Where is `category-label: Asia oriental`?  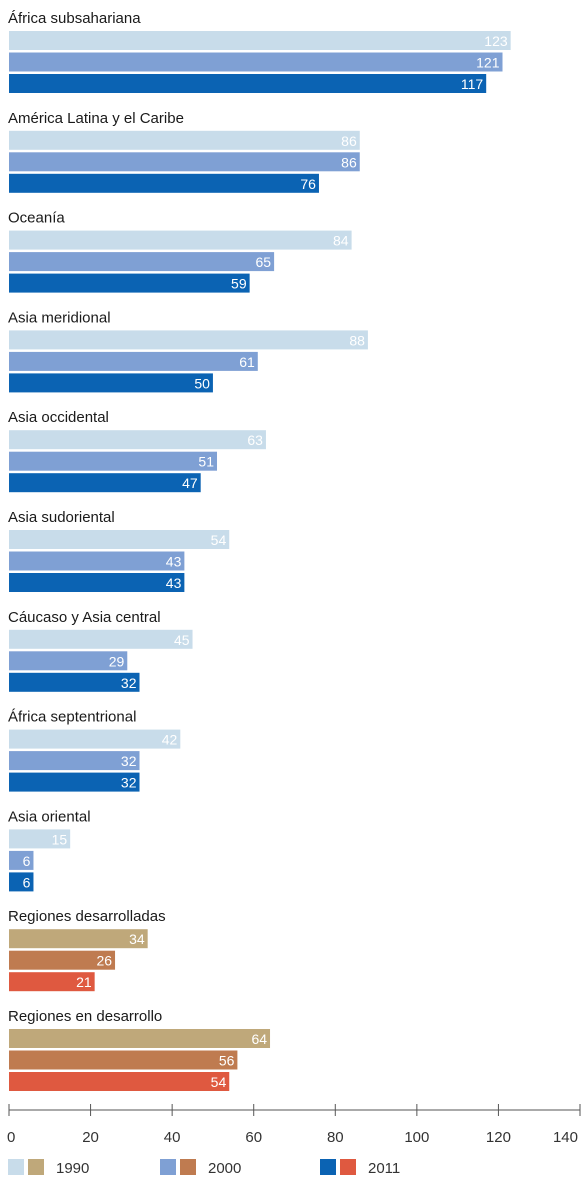 category-label: Asia oriental is located at coordinates (49, 816).